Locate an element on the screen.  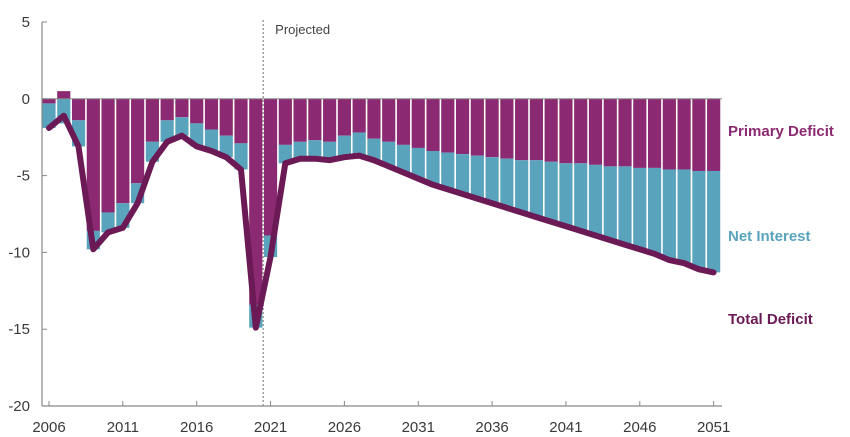
y-tick-label: -15 is located at coordinates (19, 329).